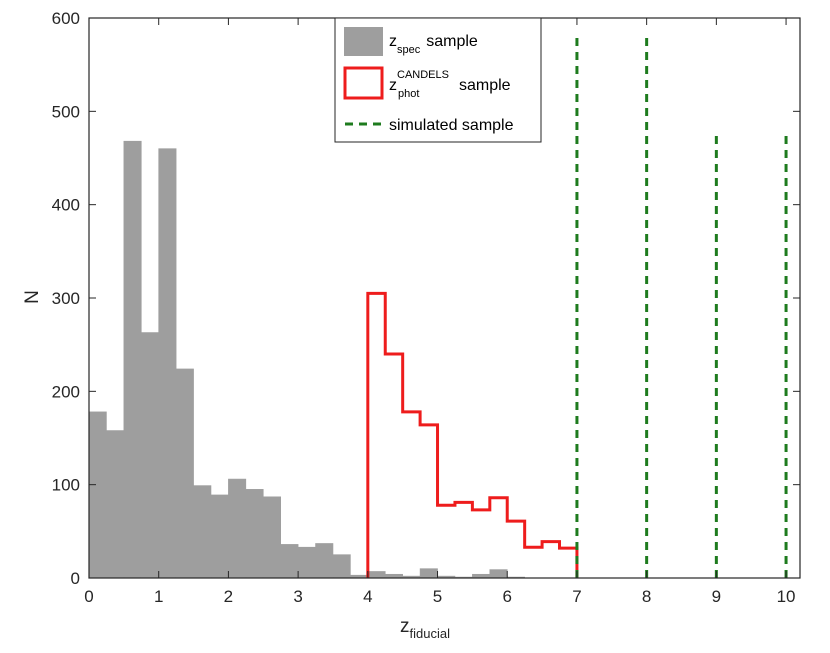  I want to click on x-axis-label: zfiducial, so click(425, 628).